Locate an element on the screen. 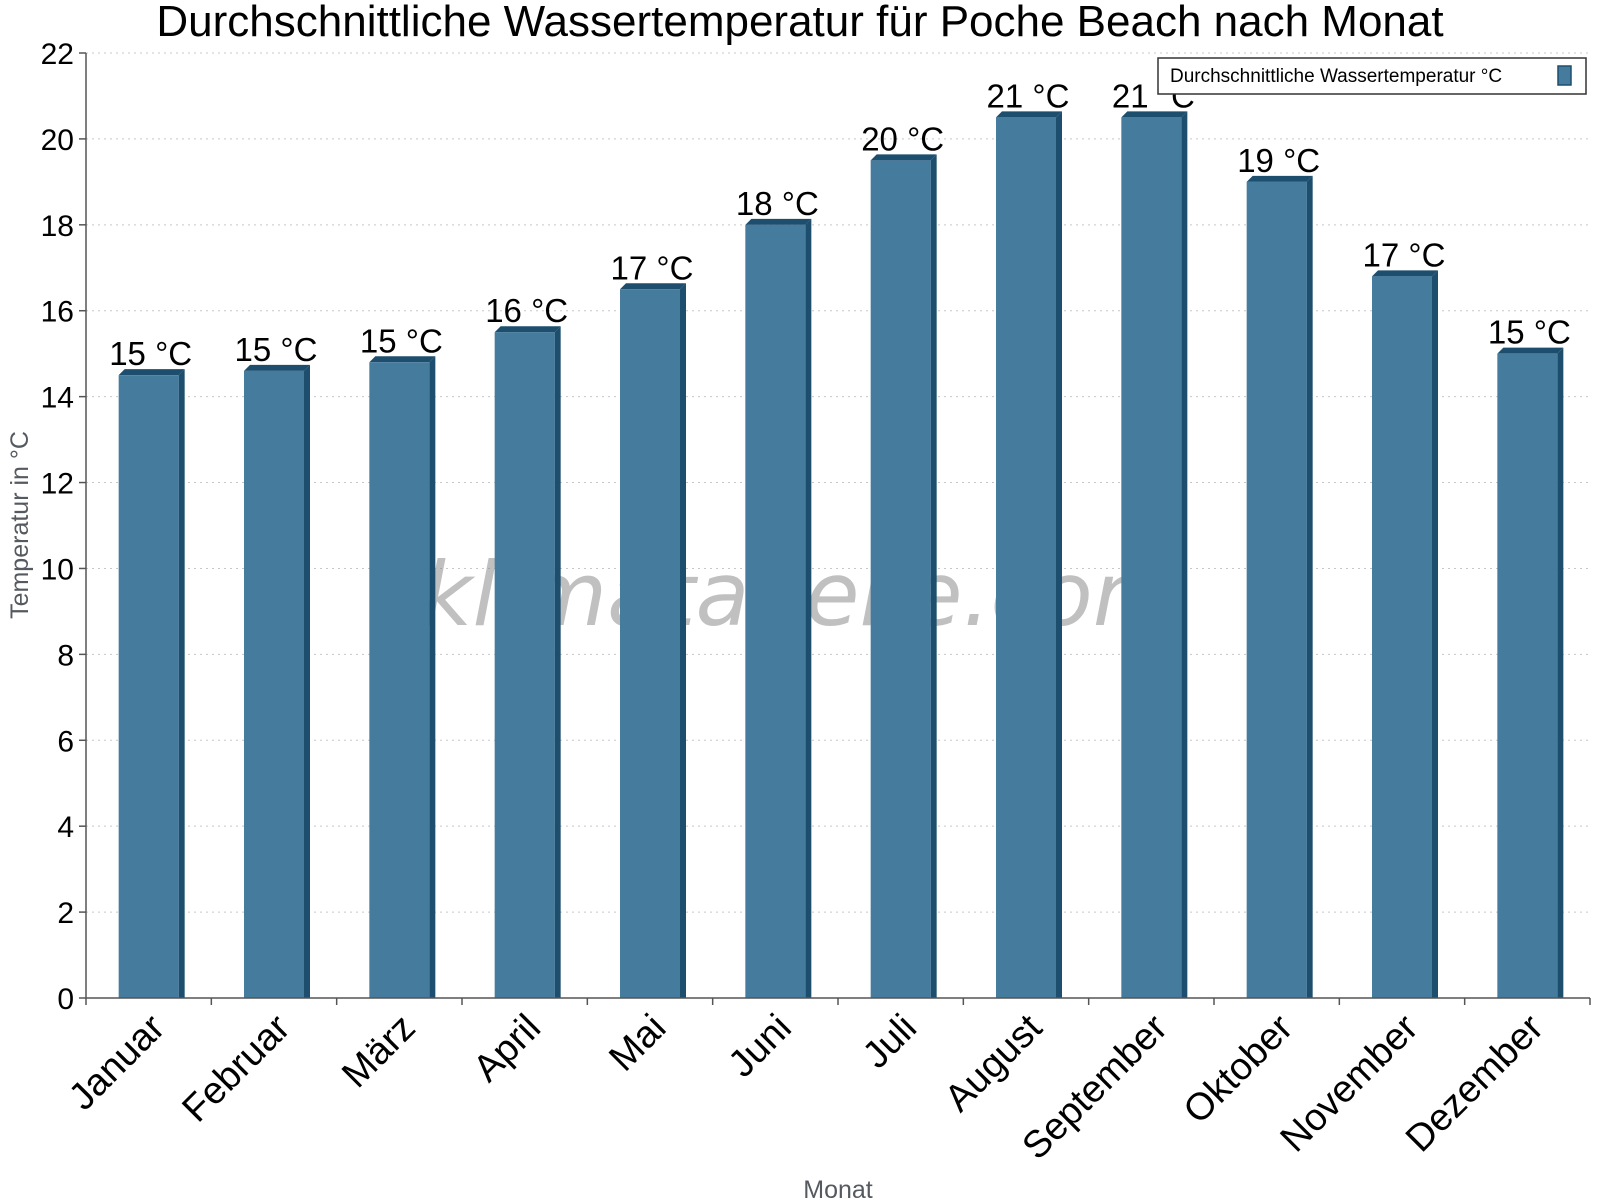 This screenshot has width=1600, height=1200. x-tick-label: Dezember is located at coordinates (1475, 1083).